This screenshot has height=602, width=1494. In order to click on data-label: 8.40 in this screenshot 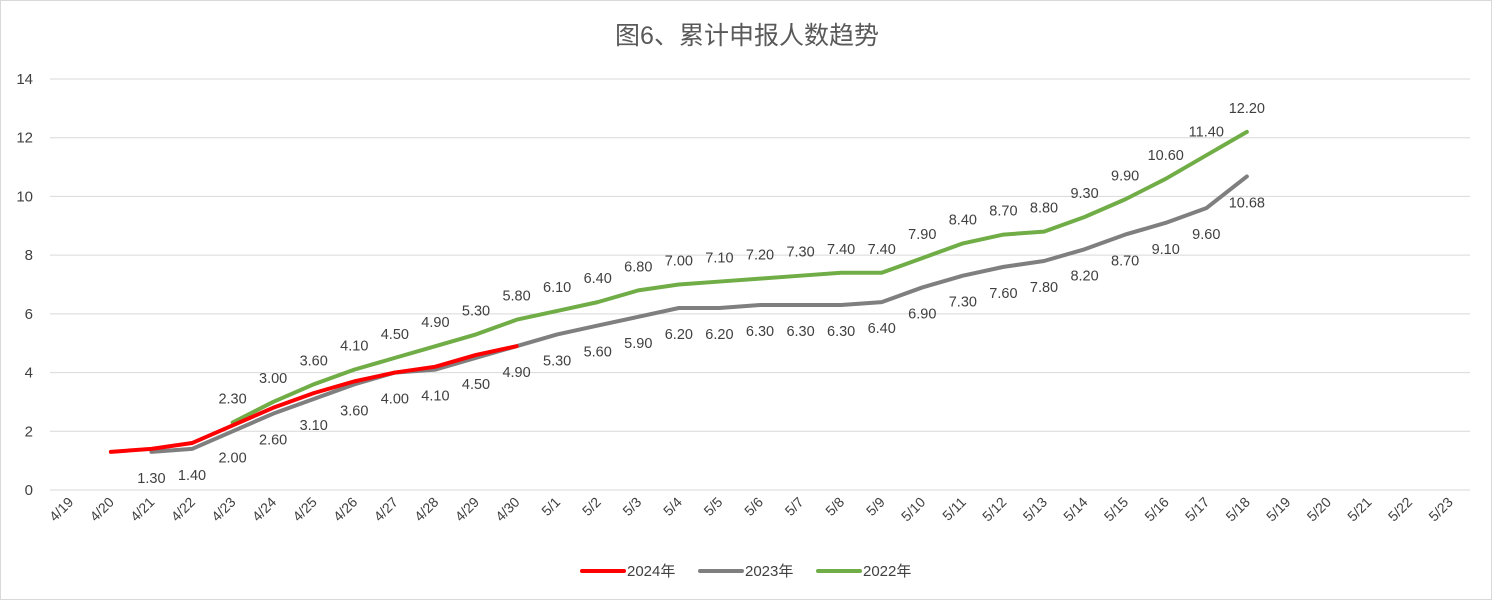, I will do `click(963, 220)`.